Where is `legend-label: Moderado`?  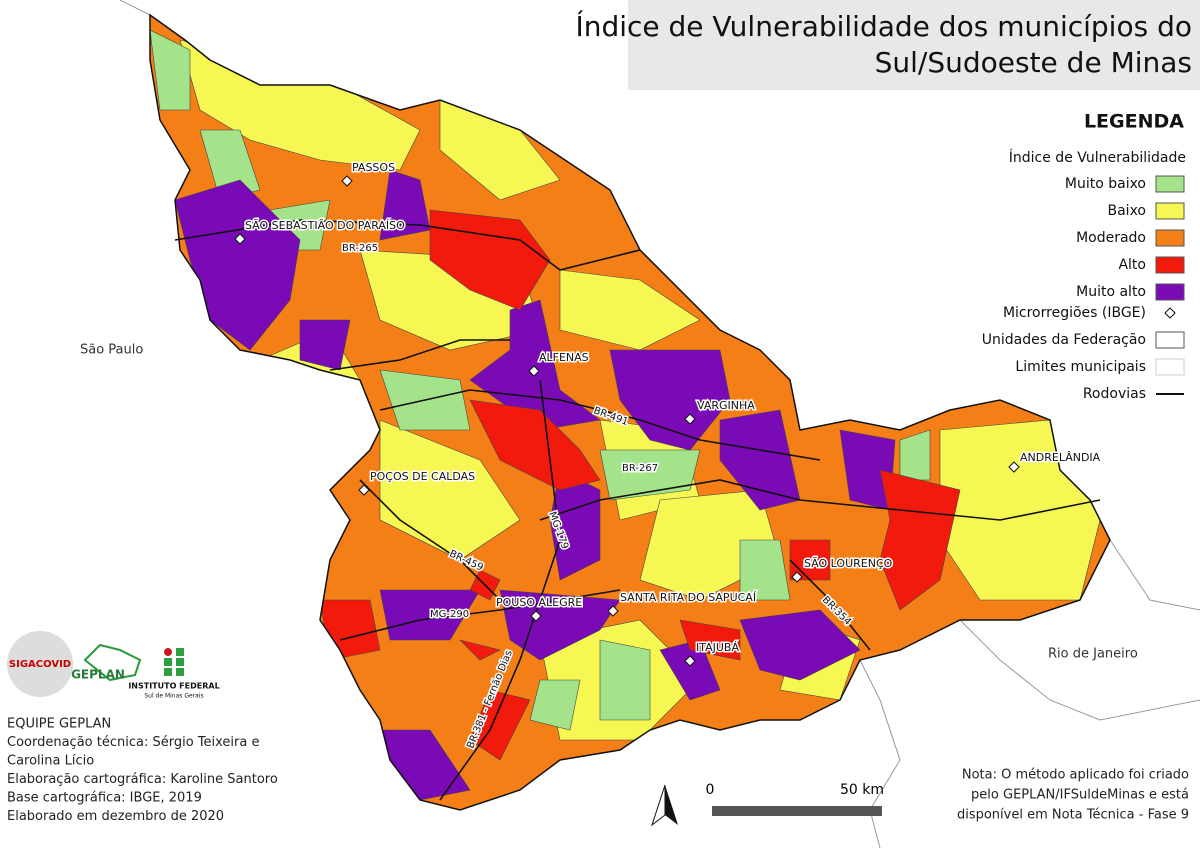
legend-label: Moderado is located at coordinates (1111, 238).